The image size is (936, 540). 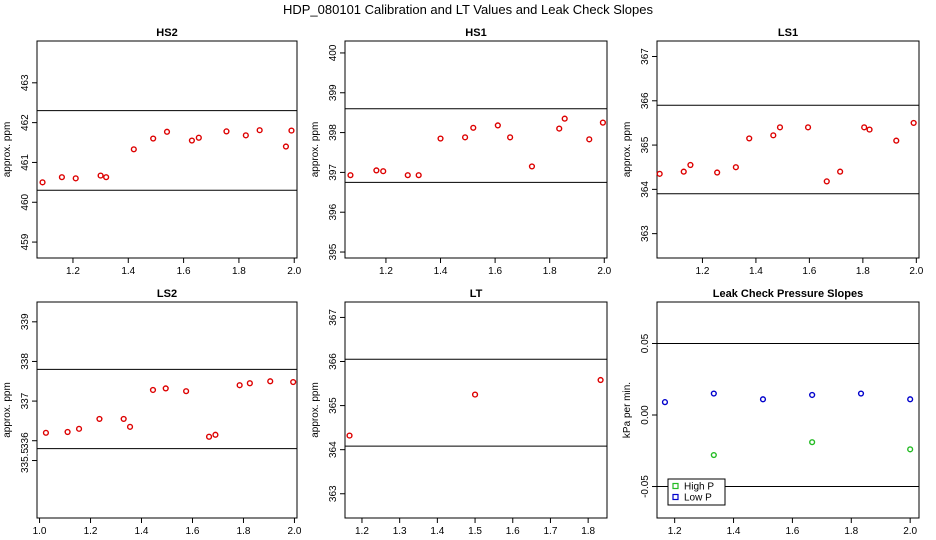 I want to click on hs2-y-tick-label: 460, so click(x=25, y=201).